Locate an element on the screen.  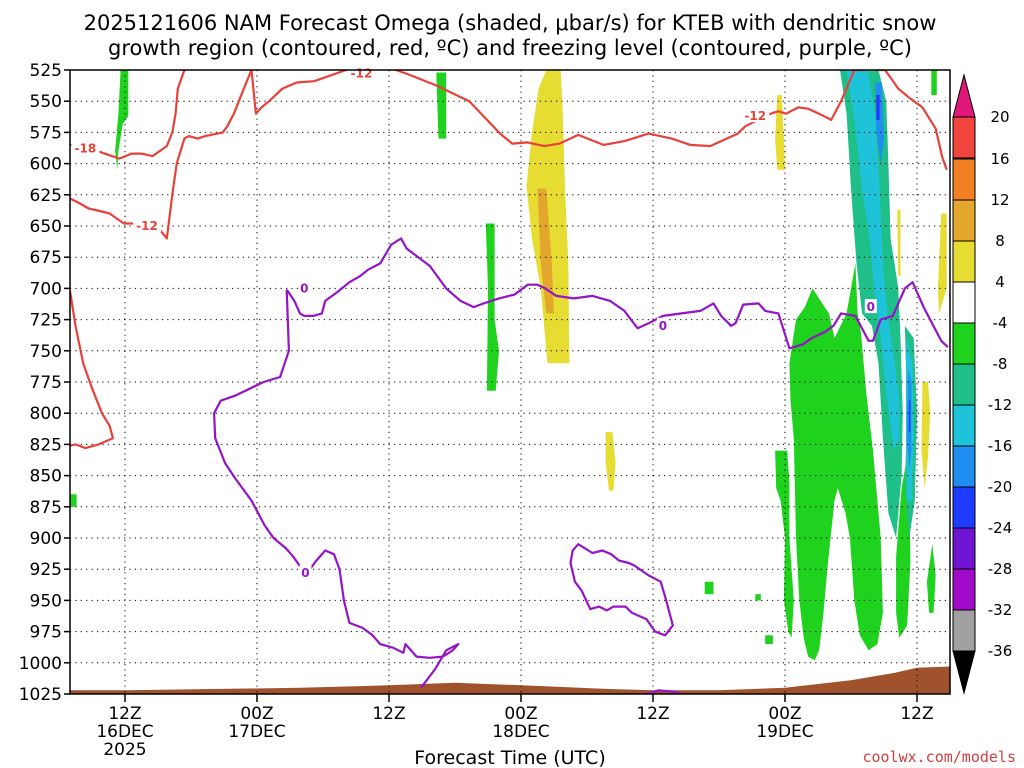
colorbar-label--8: -8 is located at coordinates (1000, 364).